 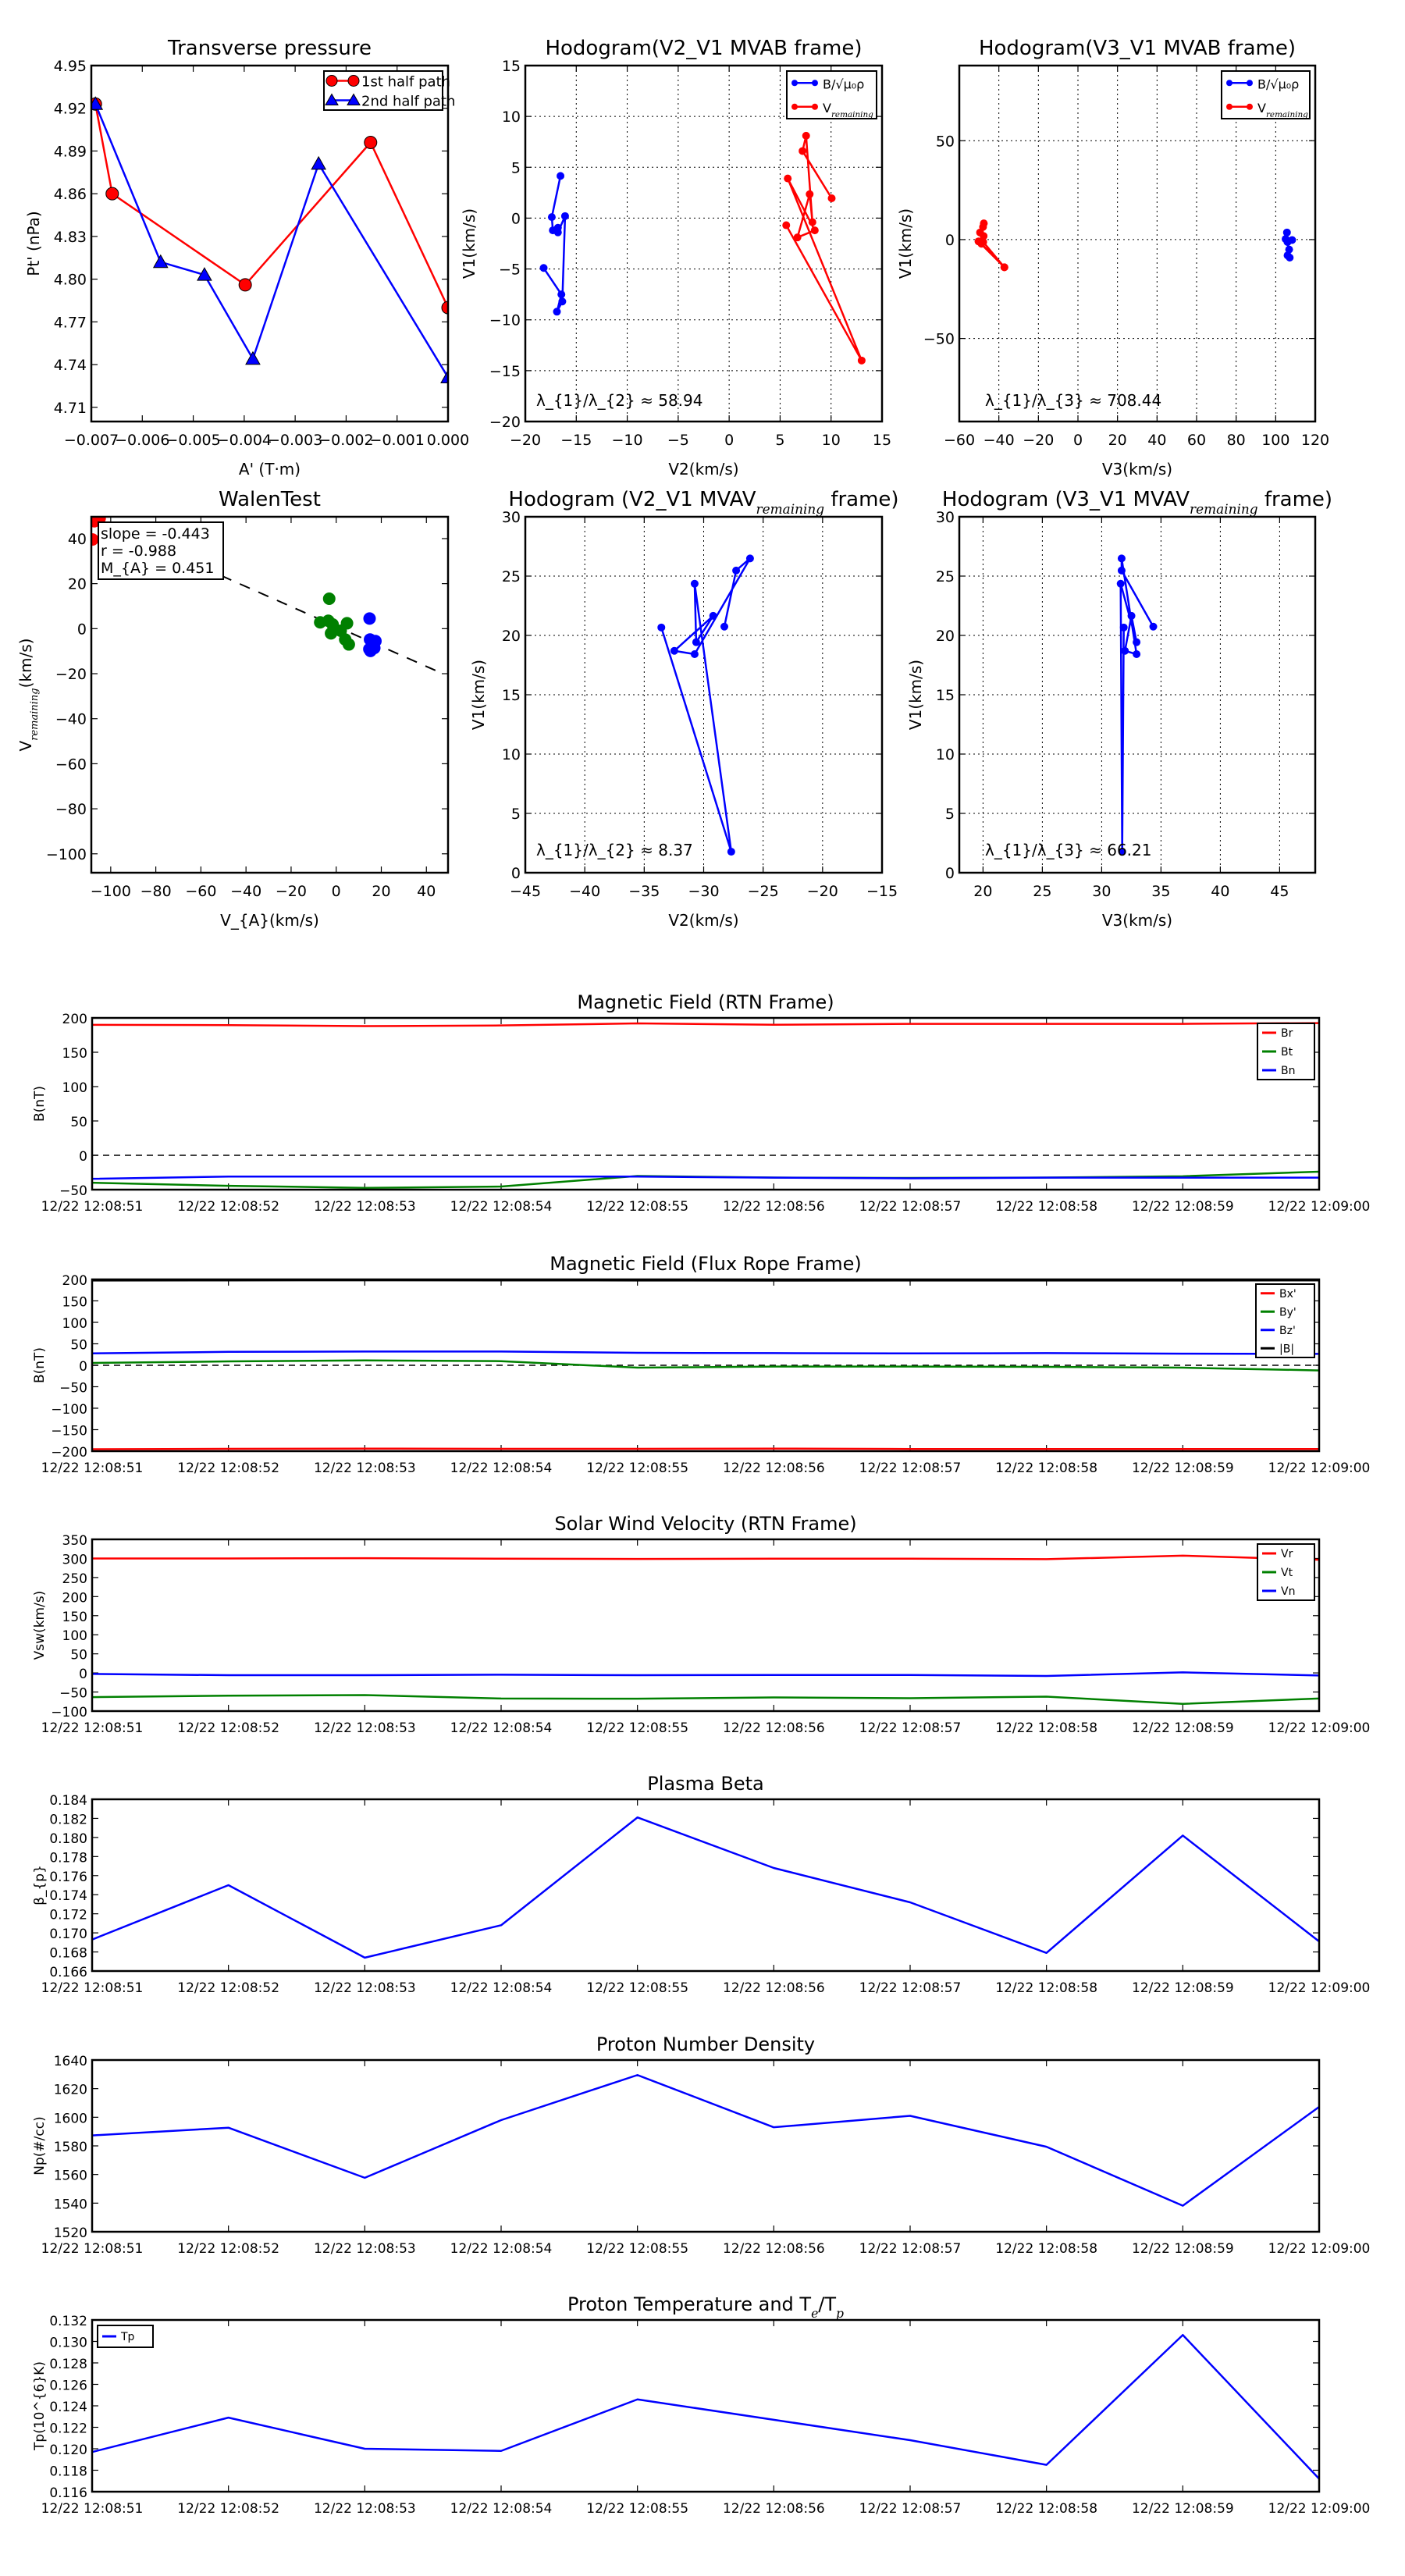 I want to click on y-tick-label: 4.74, so click(x=71, y=365).